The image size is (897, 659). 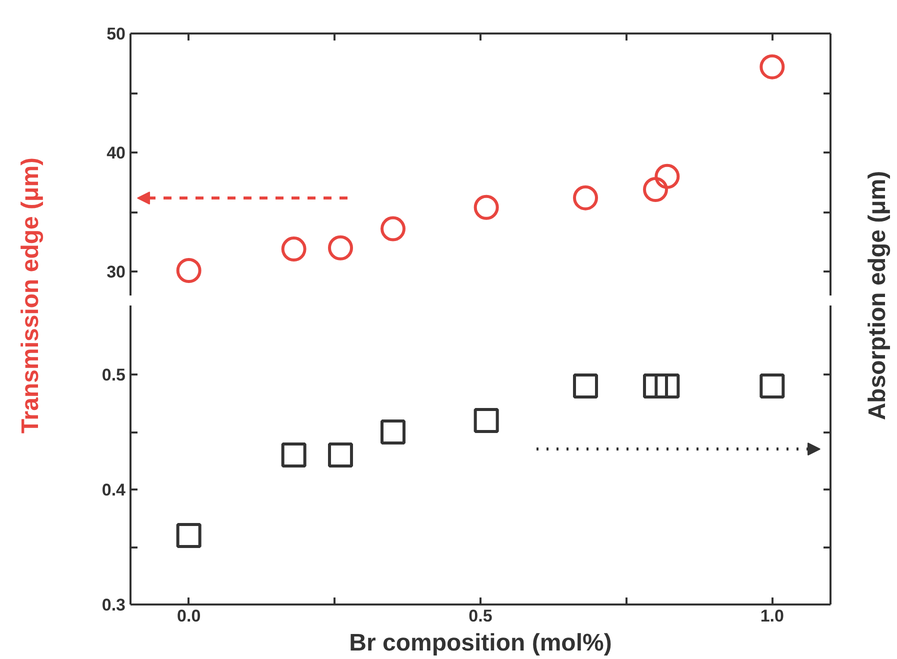 I want to click on y-tick-label: 0.3, so click(x=114, y=605).